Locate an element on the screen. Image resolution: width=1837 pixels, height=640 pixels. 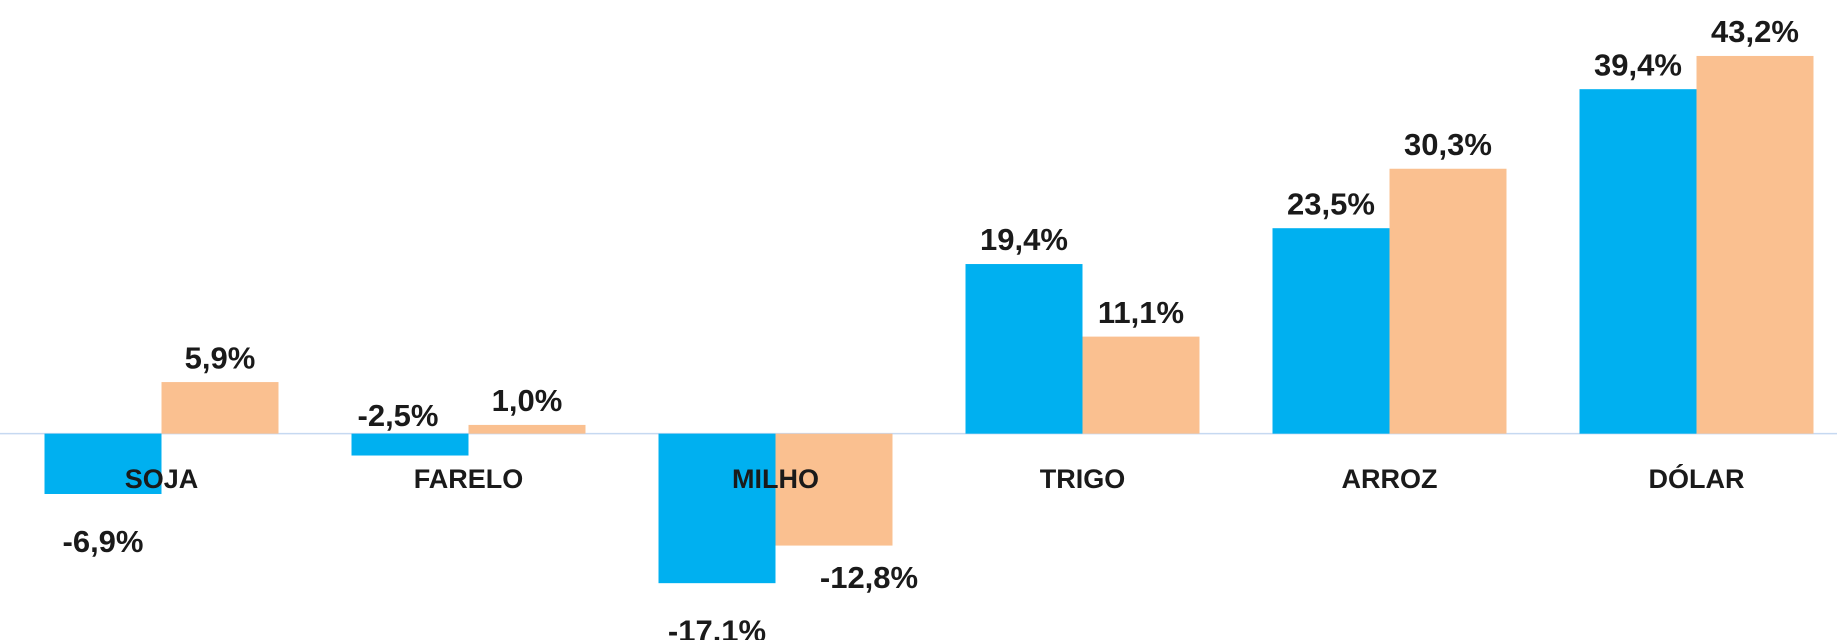
value-label: 23,5% is located at coordinates (1331, 203).